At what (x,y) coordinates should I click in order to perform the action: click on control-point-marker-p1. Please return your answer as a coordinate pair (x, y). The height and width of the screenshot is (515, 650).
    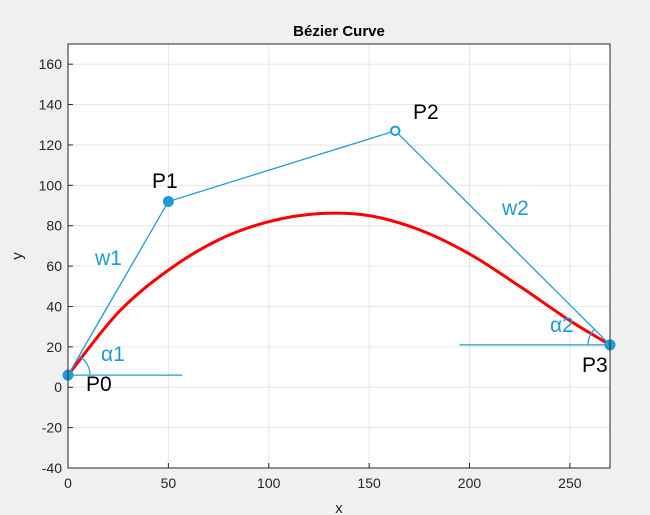
    Looking at the image, I should click on (168, 201).